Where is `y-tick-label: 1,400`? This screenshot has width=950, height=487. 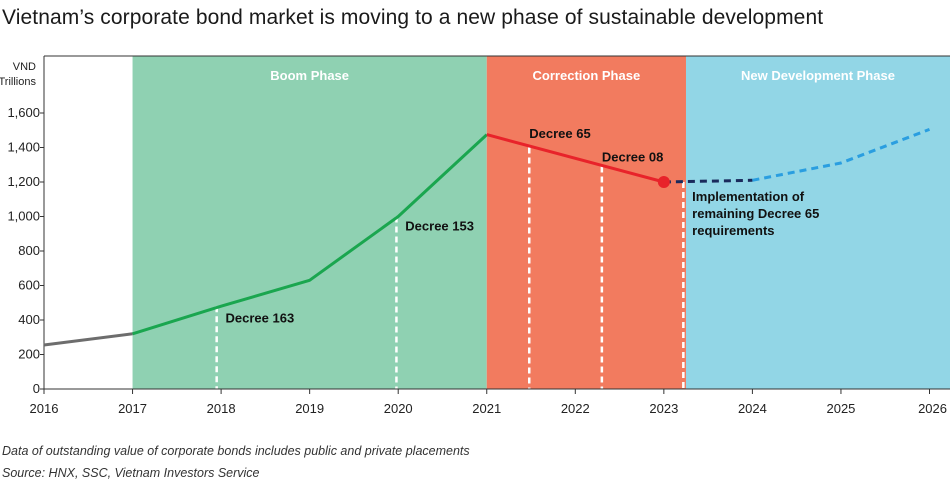
y-tick-label: 1,400 is located at coordinates (23, 147).